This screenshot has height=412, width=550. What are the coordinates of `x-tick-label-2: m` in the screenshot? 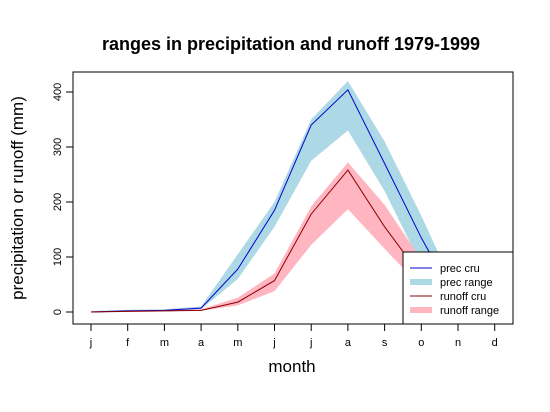 It's located at (164, 343).